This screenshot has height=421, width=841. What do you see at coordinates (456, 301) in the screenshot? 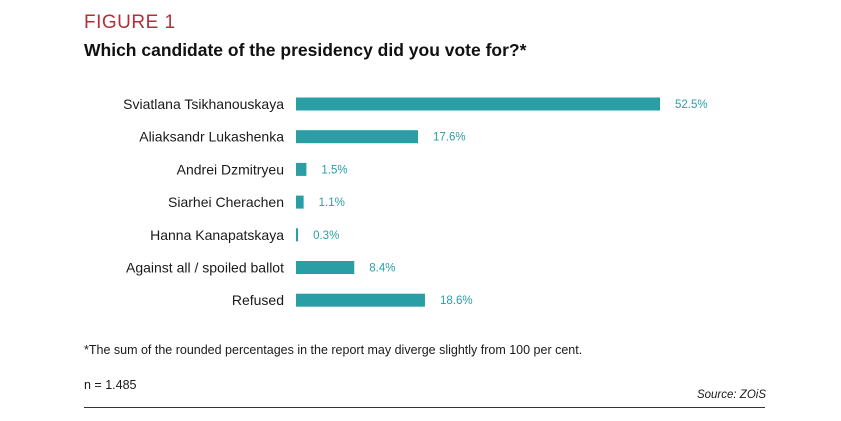
I see `value-label: 18.6%` at bounding box center [456, 301].